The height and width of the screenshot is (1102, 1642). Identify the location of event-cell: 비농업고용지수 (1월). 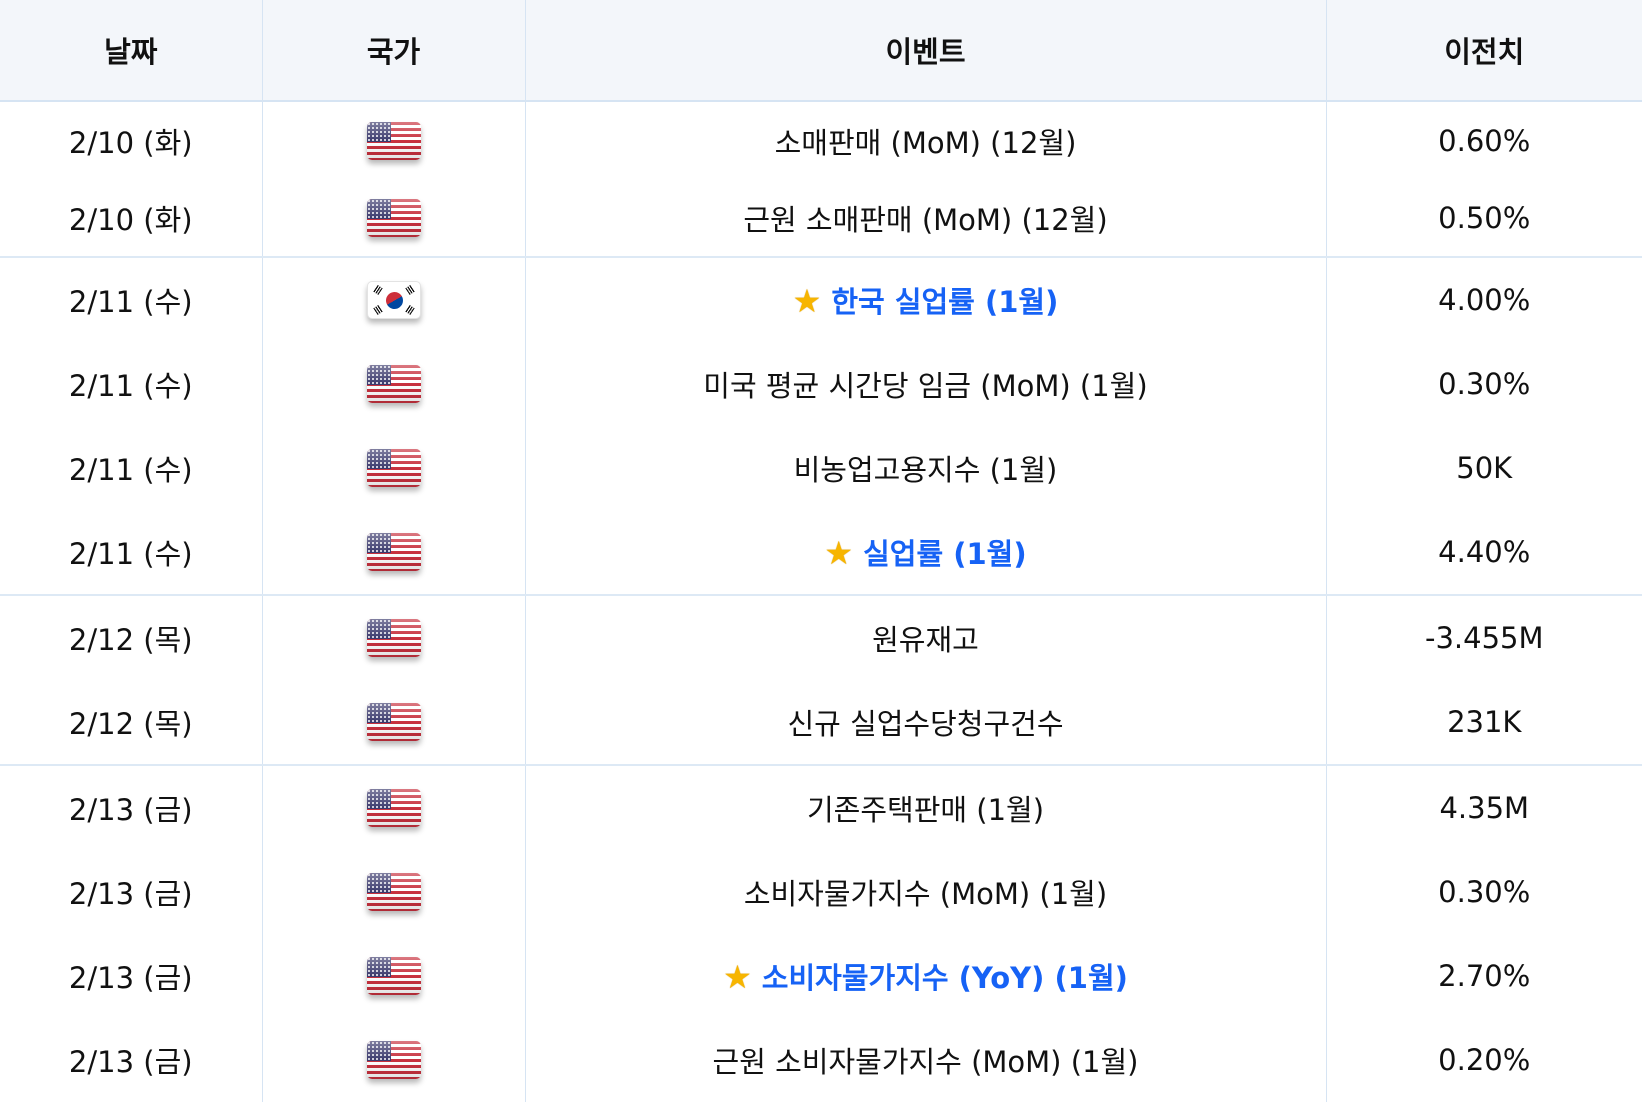
(926, 468).